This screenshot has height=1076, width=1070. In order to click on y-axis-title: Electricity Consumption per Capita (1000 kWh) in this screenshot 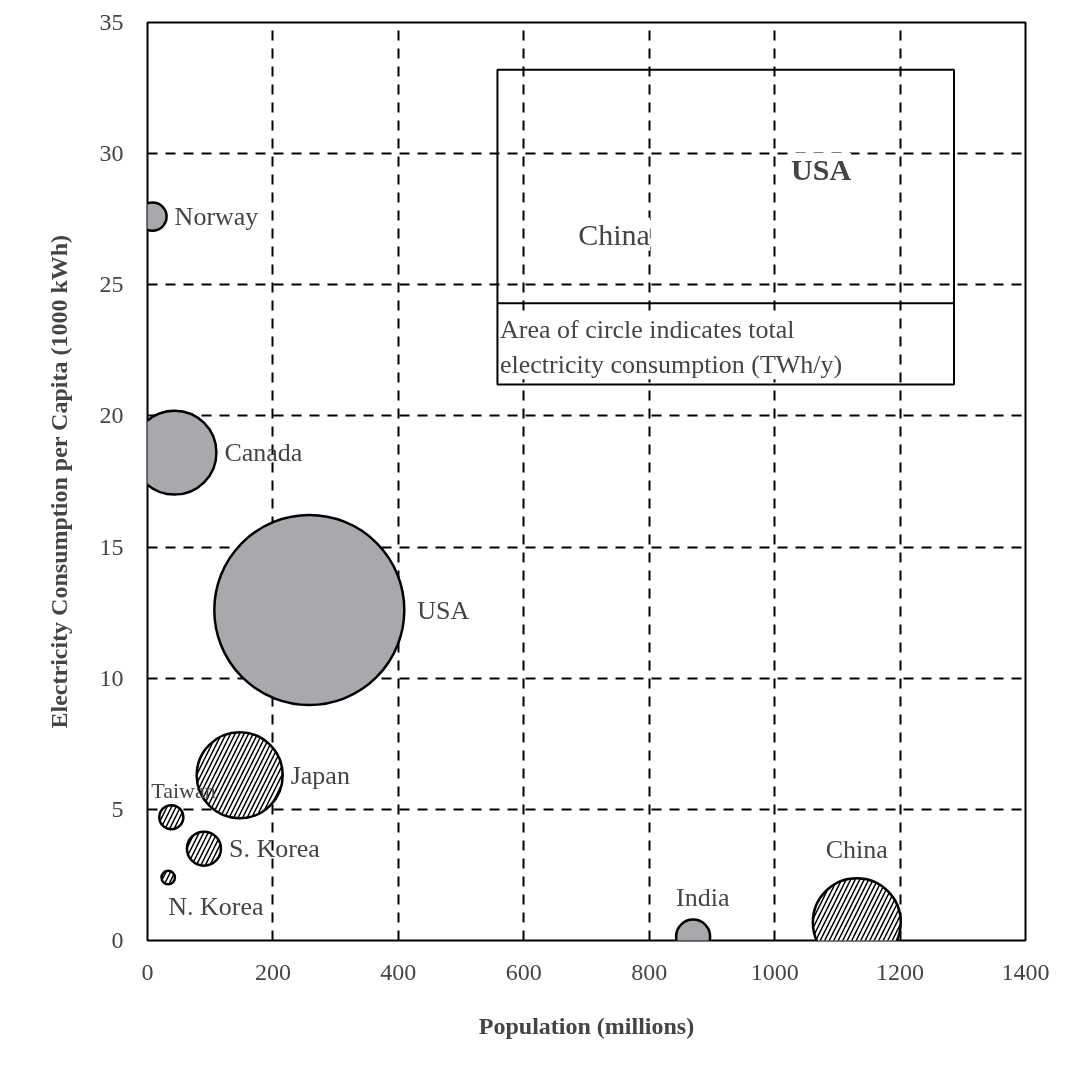, I will do `click(58, 481)`.